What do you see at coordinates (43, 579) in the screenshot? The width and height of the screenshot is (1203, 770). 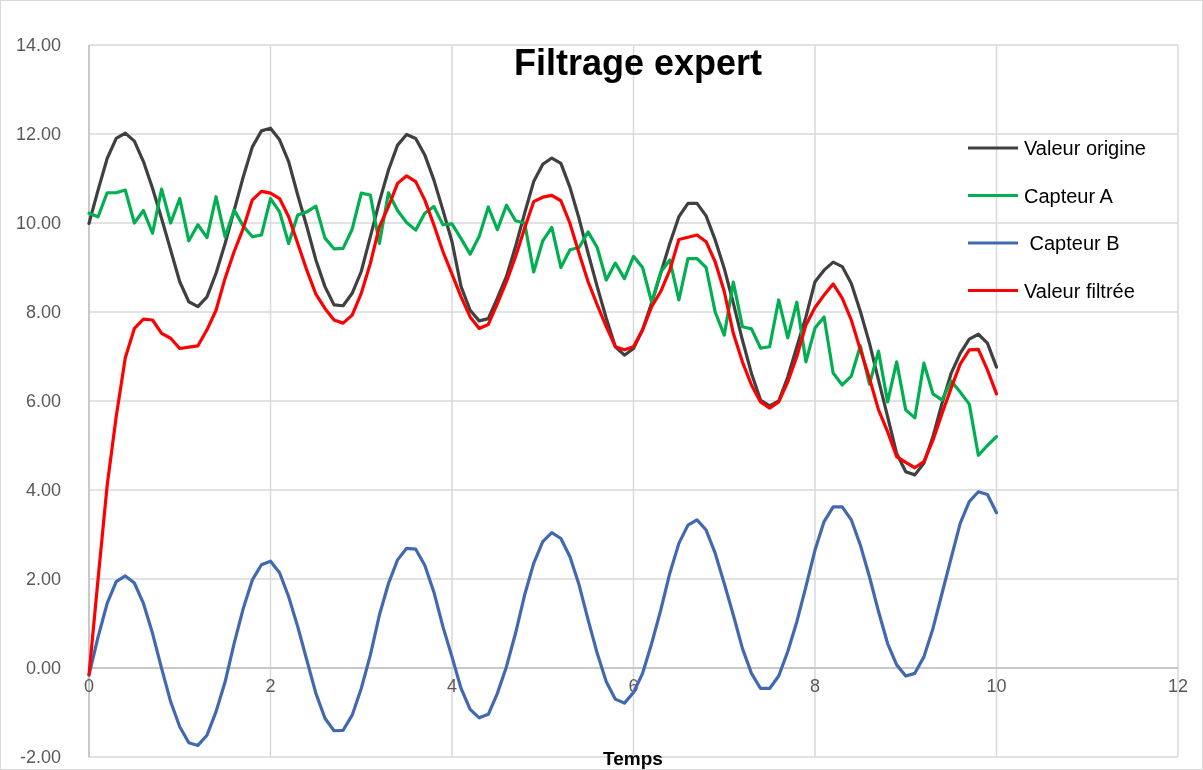 I see `y-tick-label: 2.00` at bounding box center [43, 579].